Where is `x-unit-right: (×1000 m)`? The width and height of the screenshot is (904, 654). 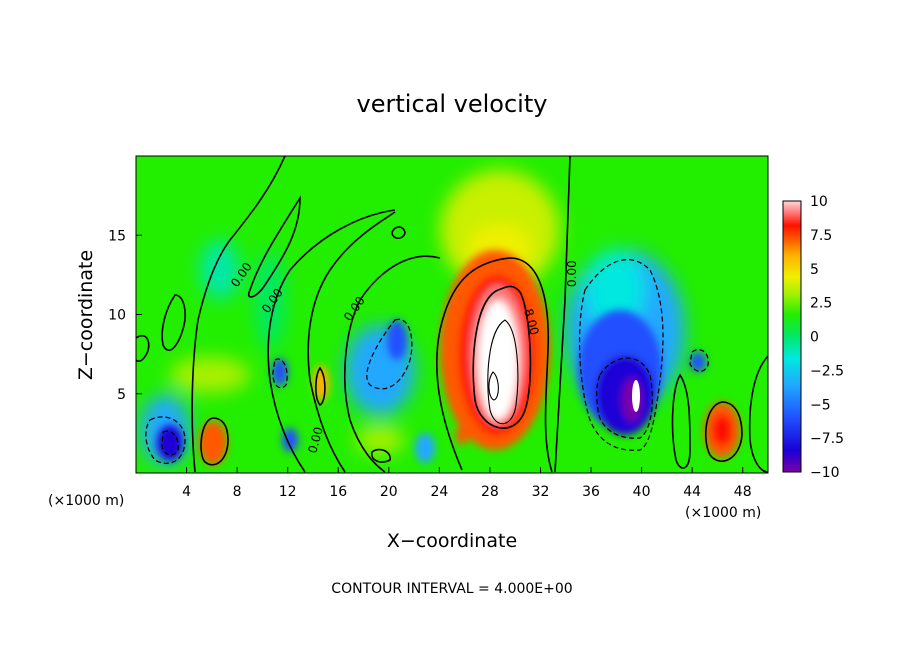 x-unit-right: (×1000 m) is located at coordinates (723, 513).